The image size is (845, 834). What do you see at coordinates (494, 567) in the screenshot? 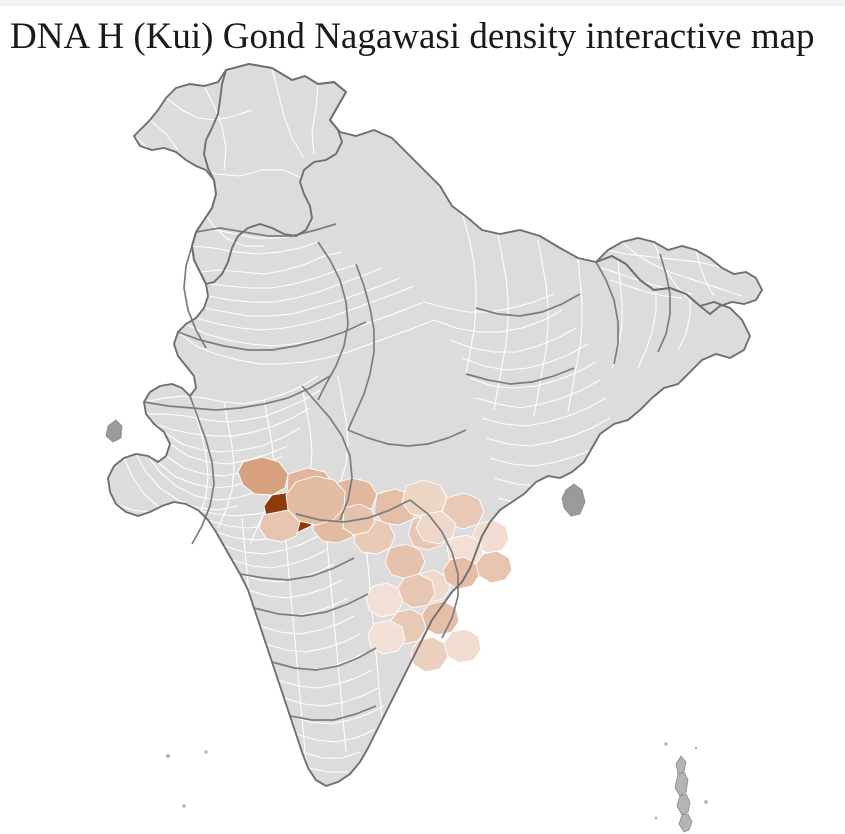
I see `district-kanker` at bounding box center [494, 567].